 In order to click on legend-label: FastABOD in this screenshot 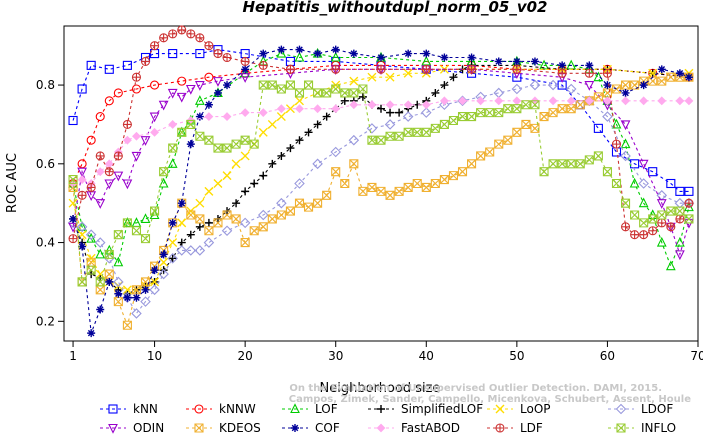, I will do `click(430, 427)`.